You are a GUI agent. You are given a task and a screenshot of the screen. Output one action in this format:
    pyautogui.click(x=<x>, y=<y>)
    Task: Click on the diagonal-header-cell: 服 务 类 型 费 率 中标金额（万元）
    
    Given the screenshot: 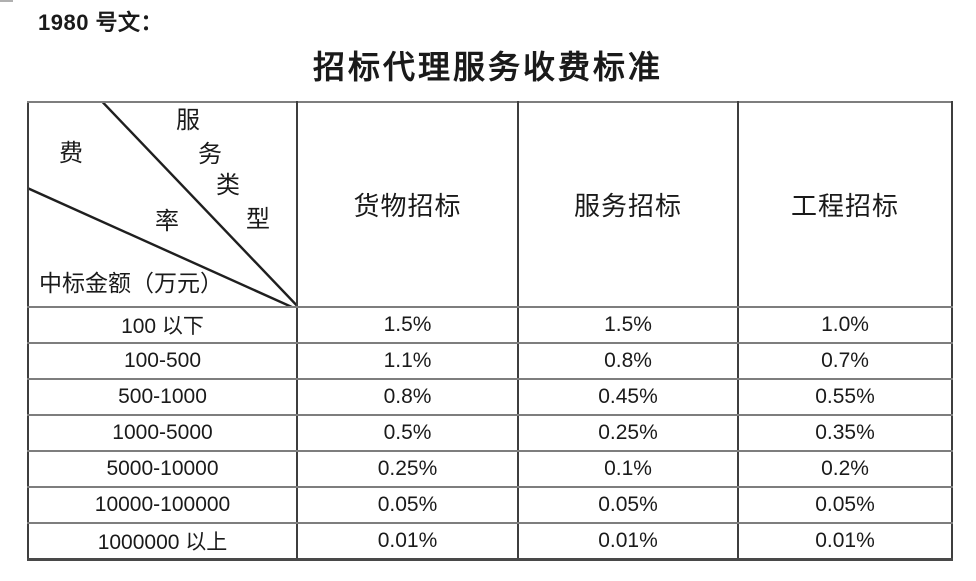 What is the action you would take?
    pyautogui.click(x=162, y=204)
    